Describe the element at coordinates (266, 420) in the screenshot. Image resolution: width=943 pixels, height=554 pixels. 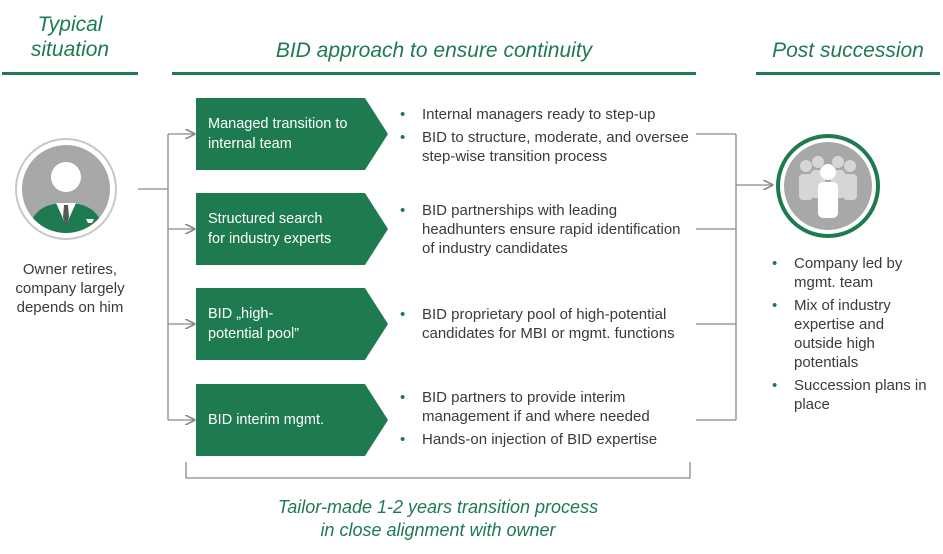
I see `approach-label: BID interim mgmt.` at that location.